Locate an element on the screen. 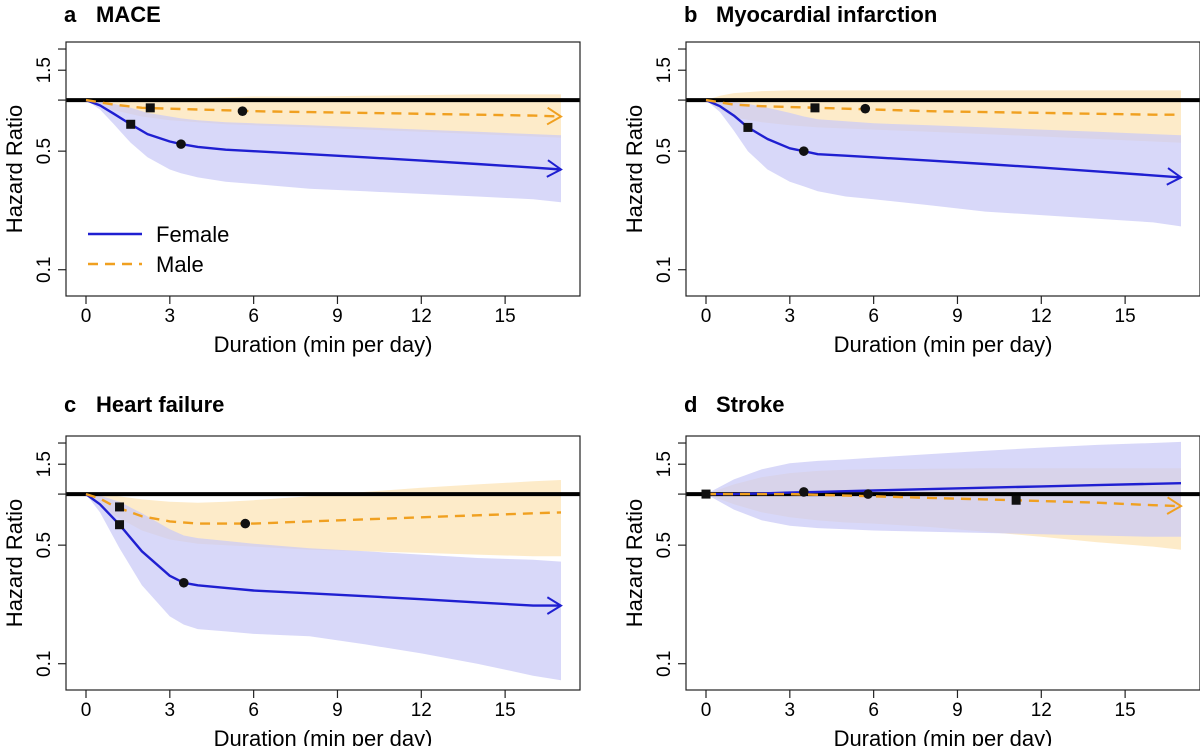 The image size is (1200, 746). legend-label-male: Male is located at coordinates (180, 264).